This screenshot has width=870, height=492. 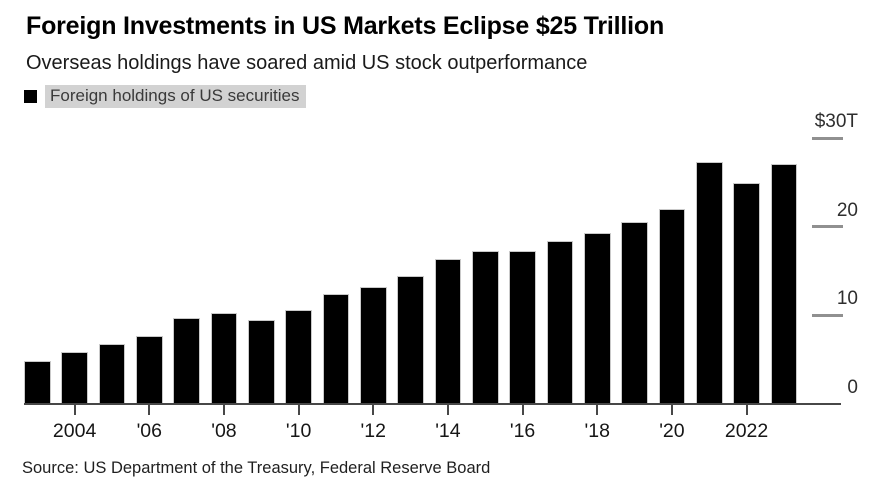 What do you see at coordinates (373, 345) in the screenshot?
I see `bar-2012` at bounding box center [373, 345].